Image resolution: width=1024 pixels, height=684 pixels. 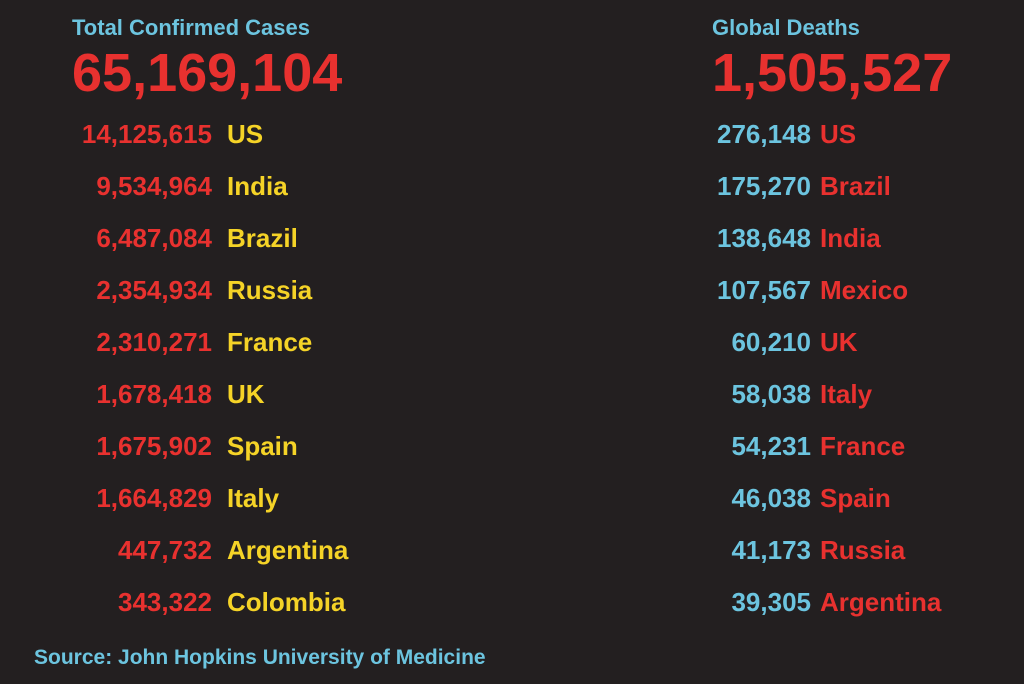 I want to click on row-value: 447,732, so click(x=165, y=550).